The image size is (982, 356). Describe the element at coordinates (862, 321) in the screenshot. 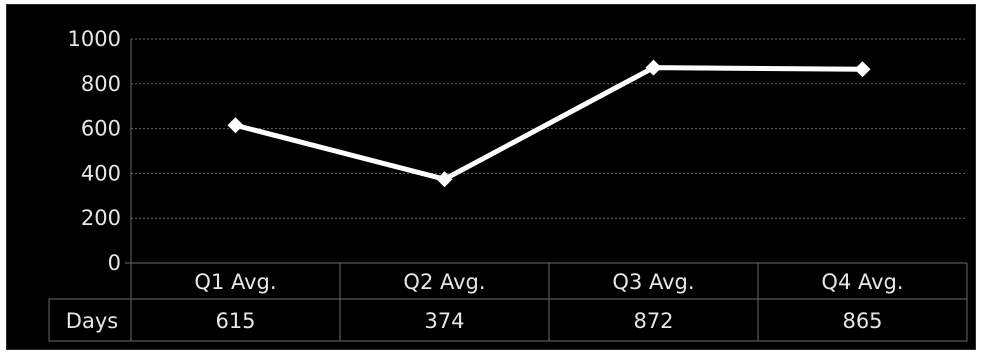

I see `table-cell-q4-value: 865` at that location.